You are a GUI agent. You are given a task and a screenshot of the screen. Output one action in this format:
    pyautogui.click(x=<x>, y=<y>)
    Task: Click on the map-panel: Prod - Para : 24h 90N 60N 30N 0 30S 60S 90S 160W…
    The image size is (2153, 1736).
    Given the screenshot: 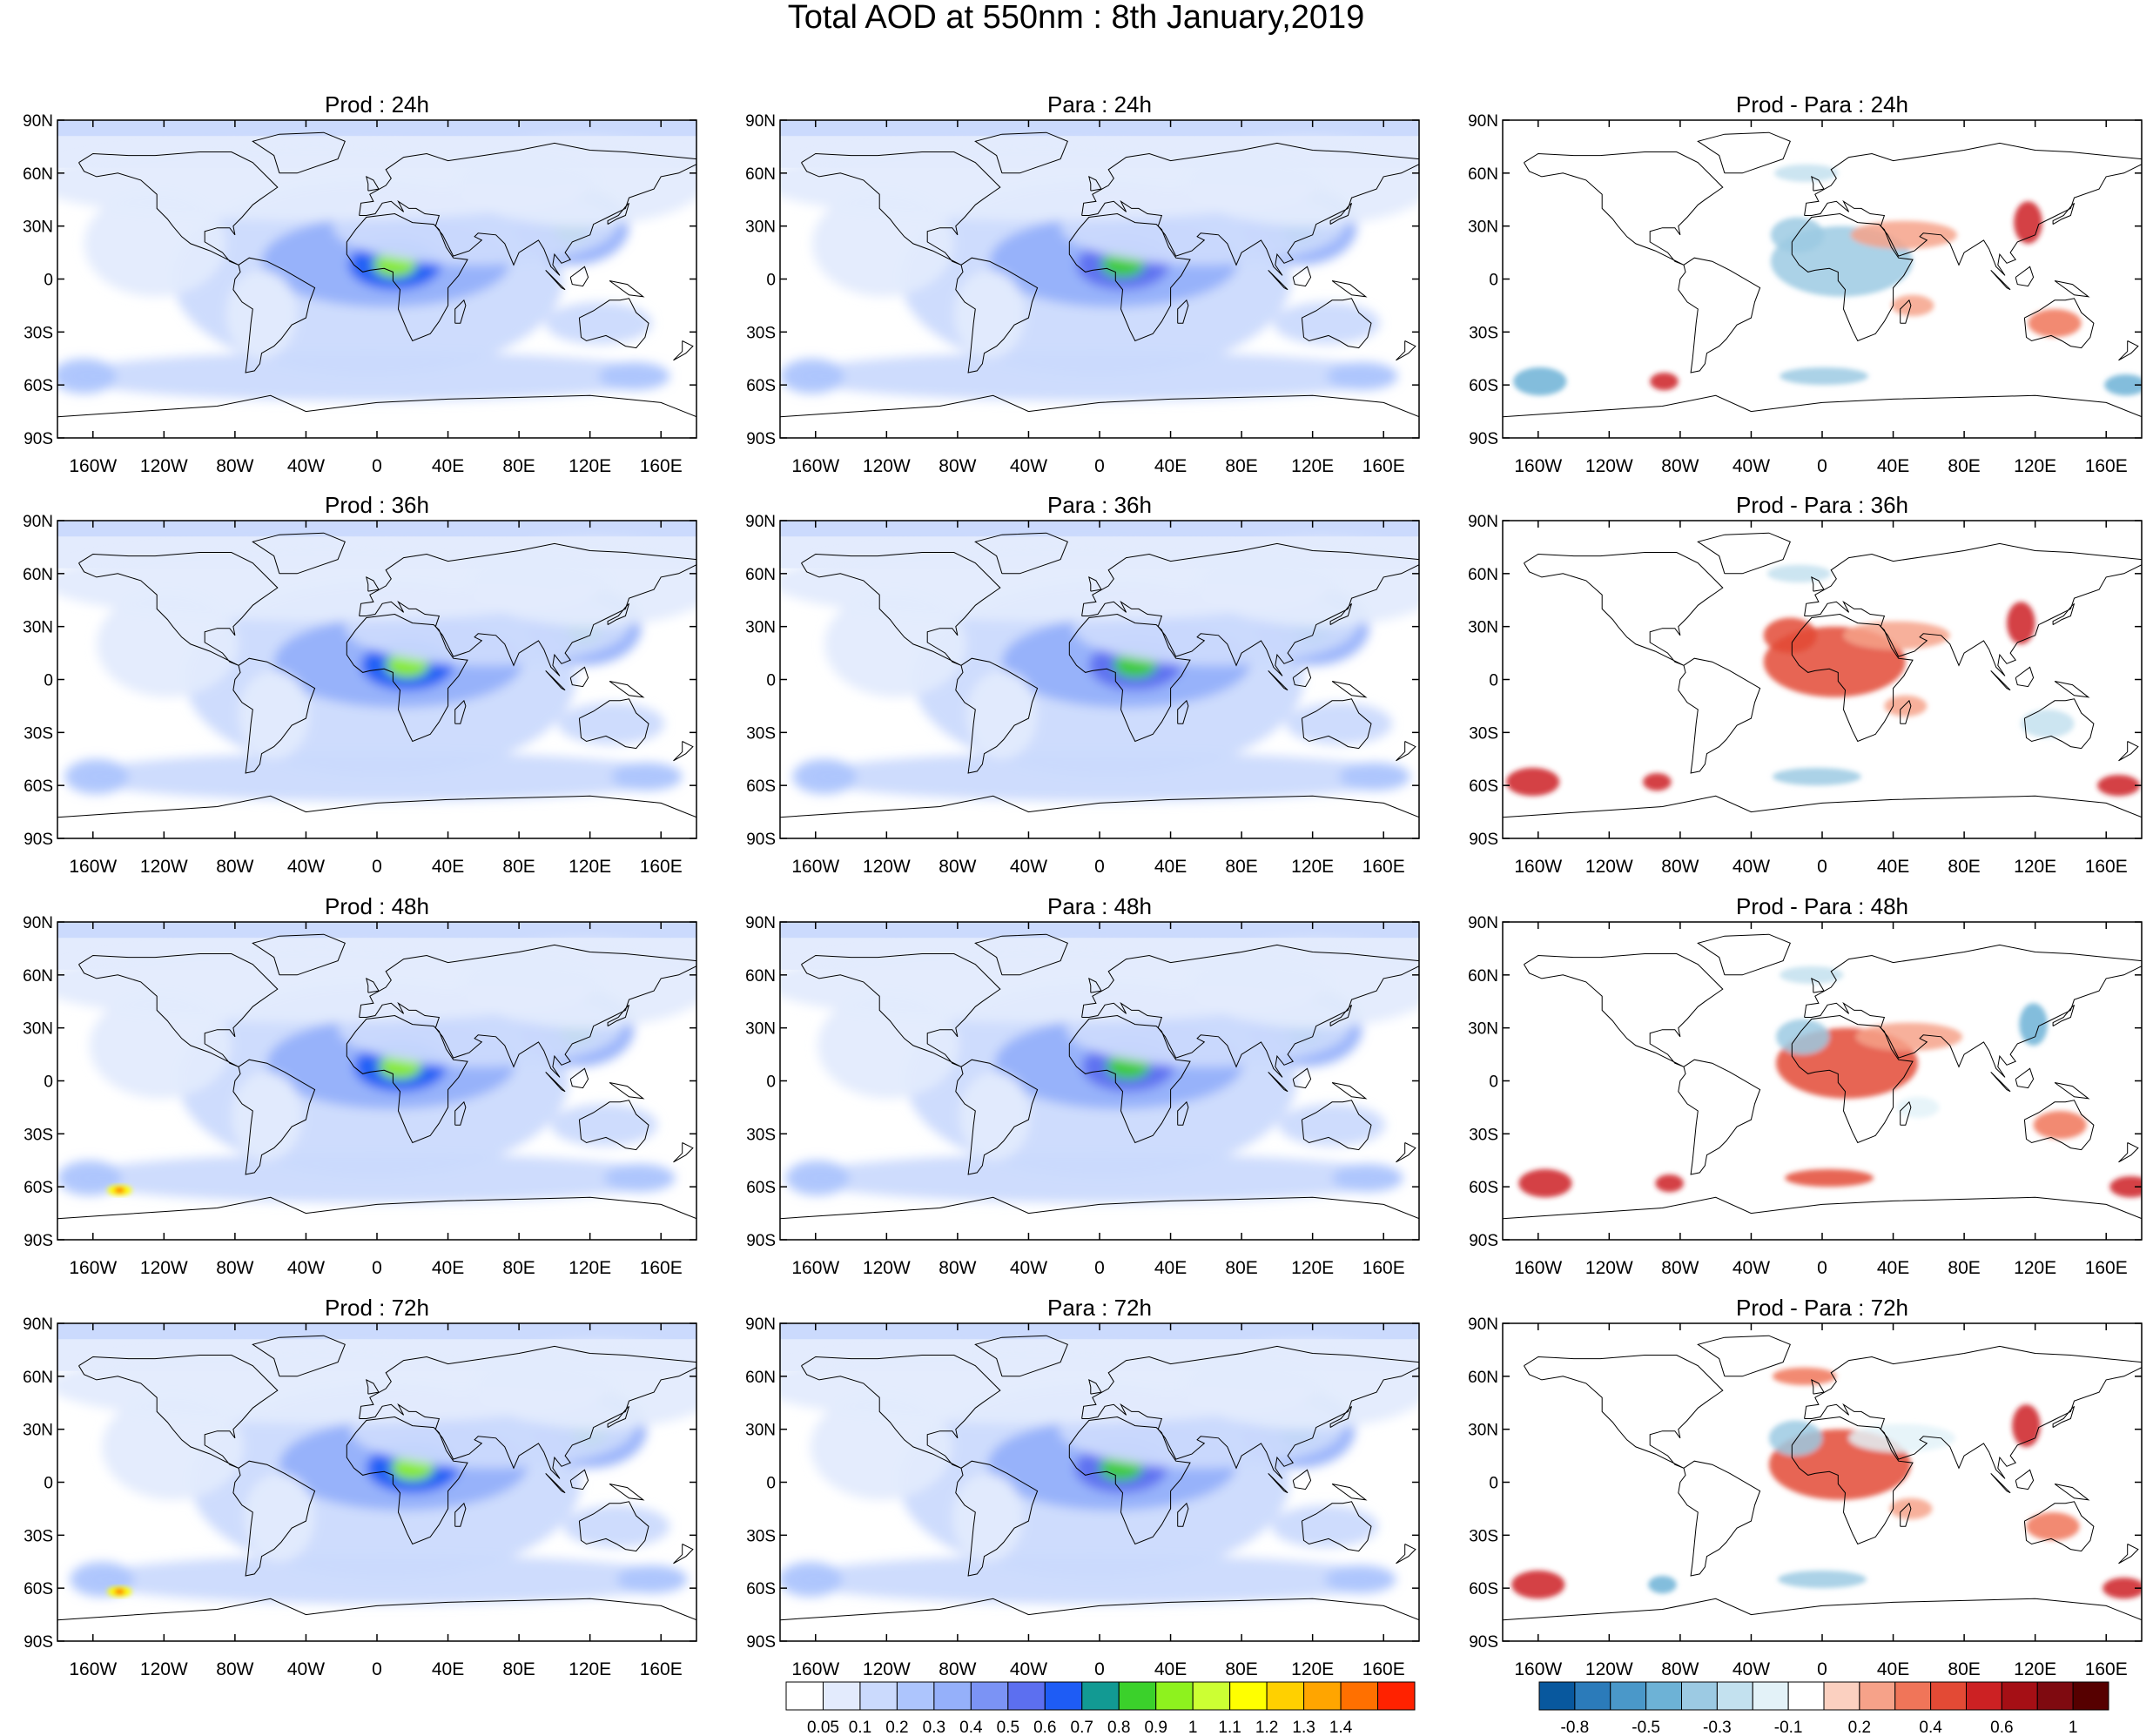 What is the action you would take?
    pyautogui.click(x=1805, y=283)
    